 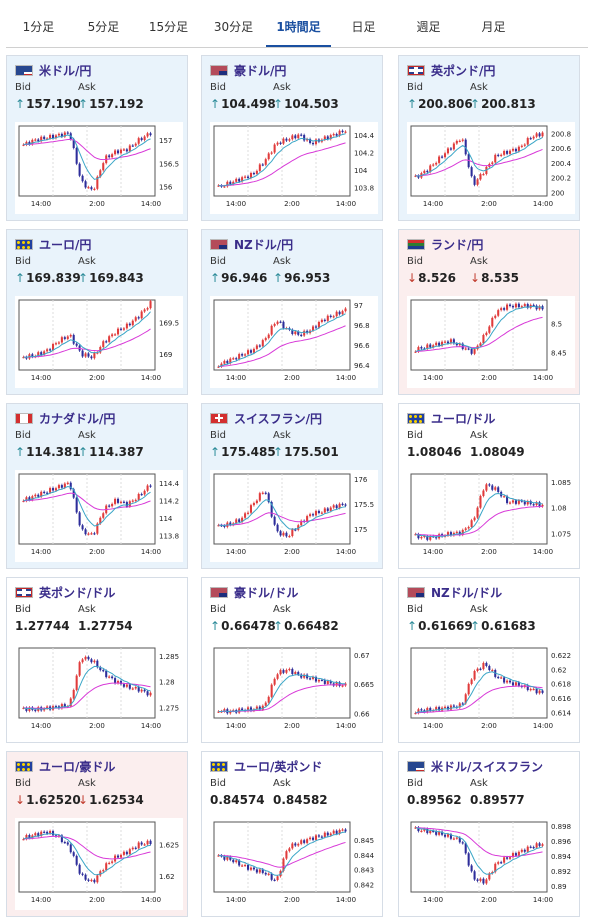 I want to click on pair-name: 米ドル/円, so click(x=65, y=70).